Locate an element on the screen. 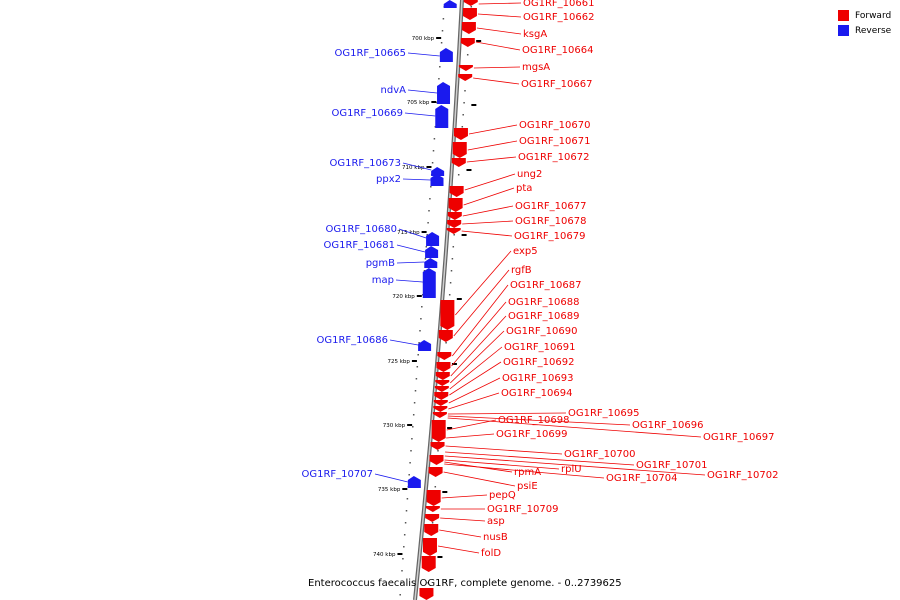 The height and width of the screenshot is (600, 900). tick-label: 720 kbp is located at coordinates (403, 297).